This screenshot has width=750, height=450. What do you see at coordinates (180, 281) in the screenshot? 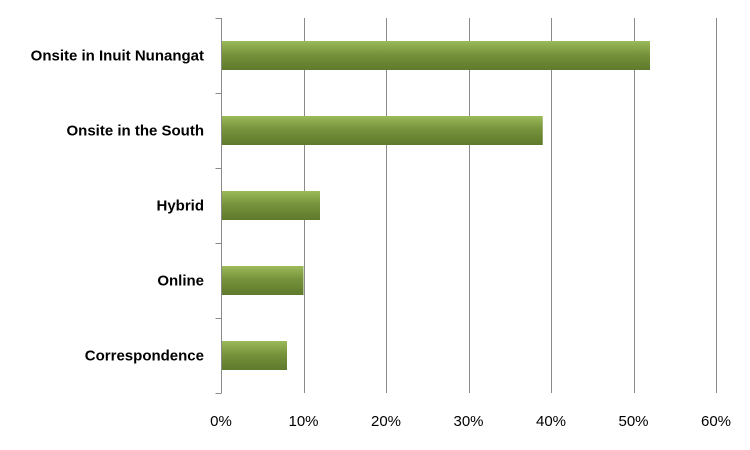
I see `category-label: Online` at bounding box center [180, 281].